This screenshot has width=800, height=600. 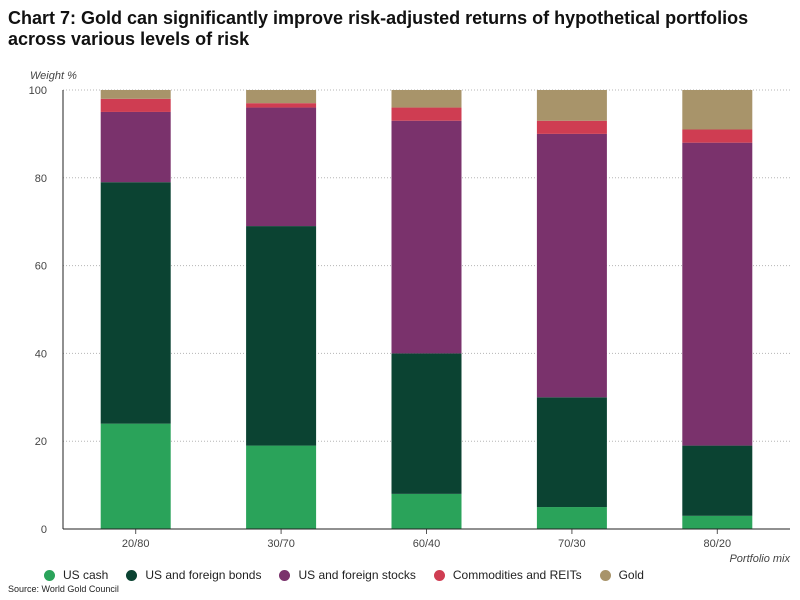 I want to click on legend-label: US cash, so click(x=86, y=575).